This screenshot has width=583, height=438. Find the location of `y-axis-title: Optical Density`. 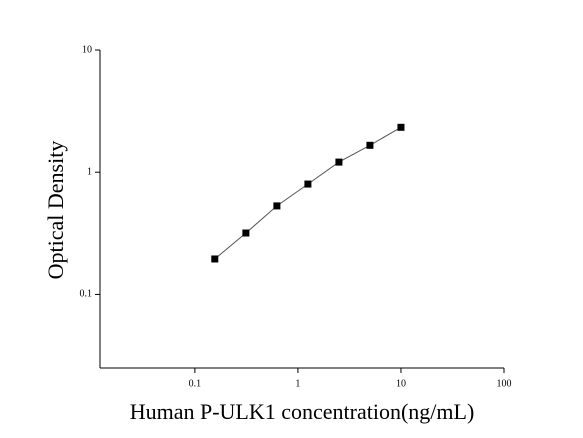

y-axis-title: Optical Density is located at coordinates (55, 210).